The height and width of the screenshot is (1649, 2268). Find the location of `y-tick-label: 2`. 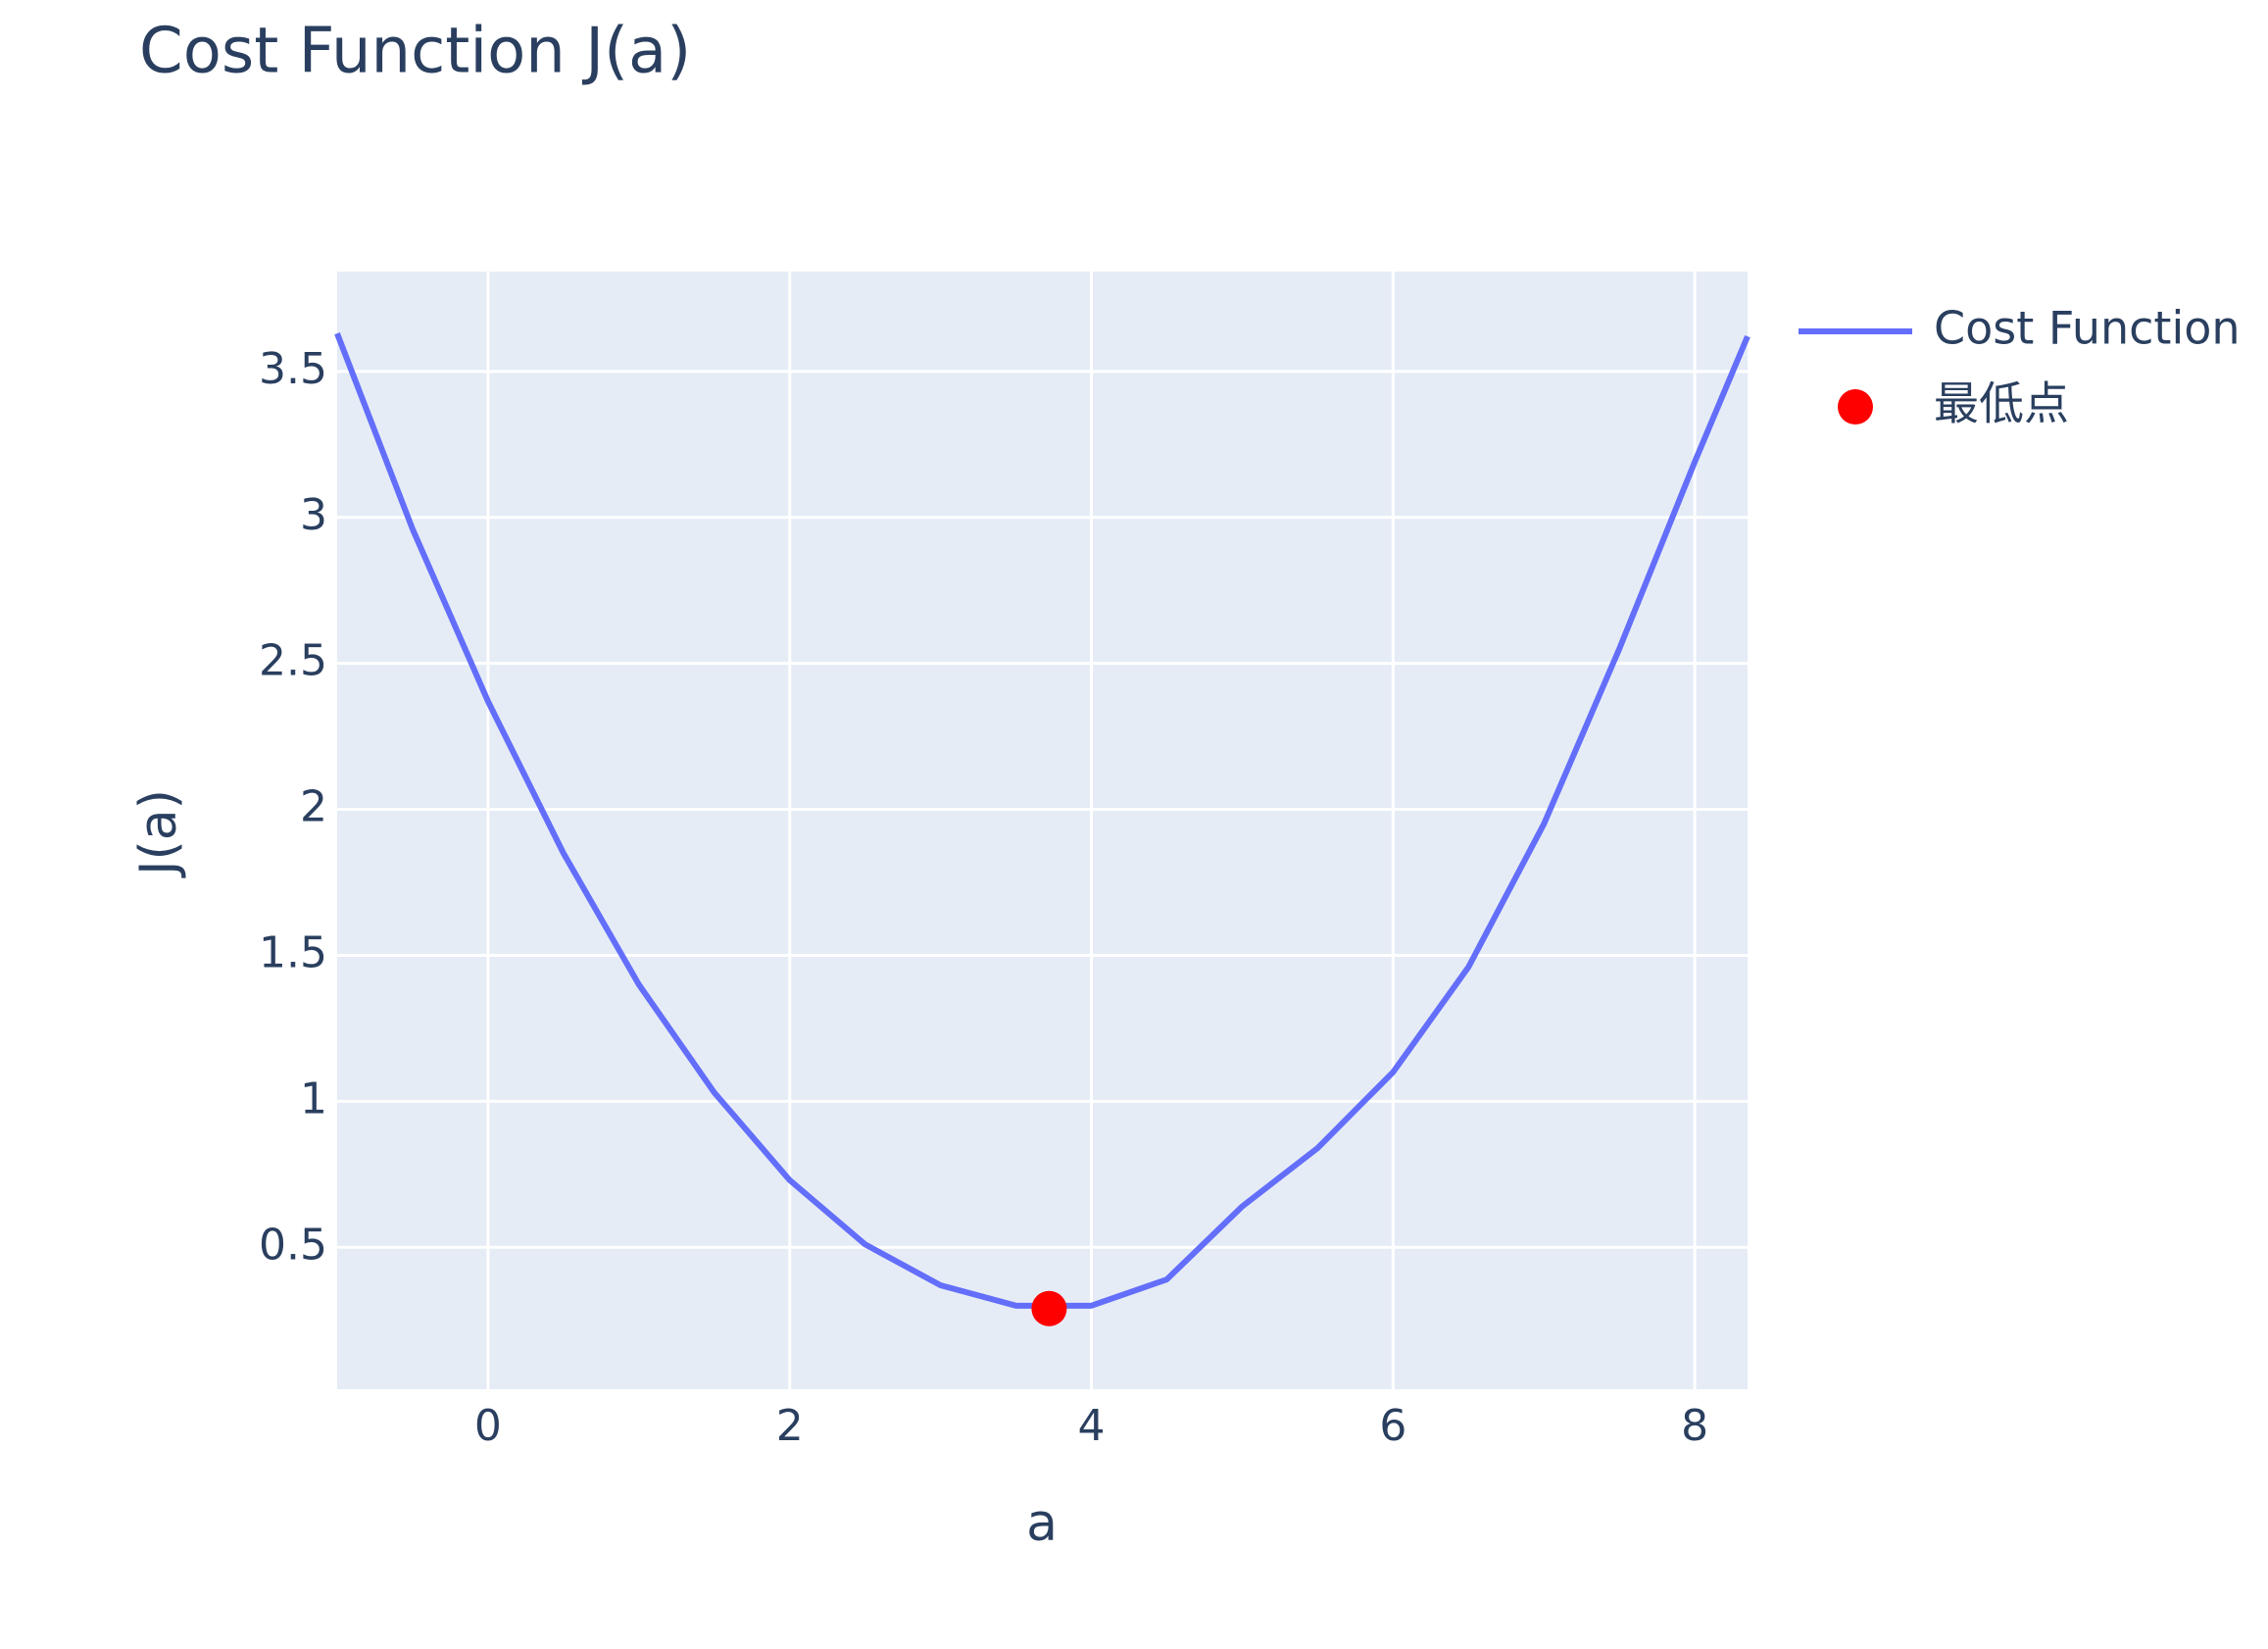

y-tick-label: 2 is located at coordinates (313, 807).